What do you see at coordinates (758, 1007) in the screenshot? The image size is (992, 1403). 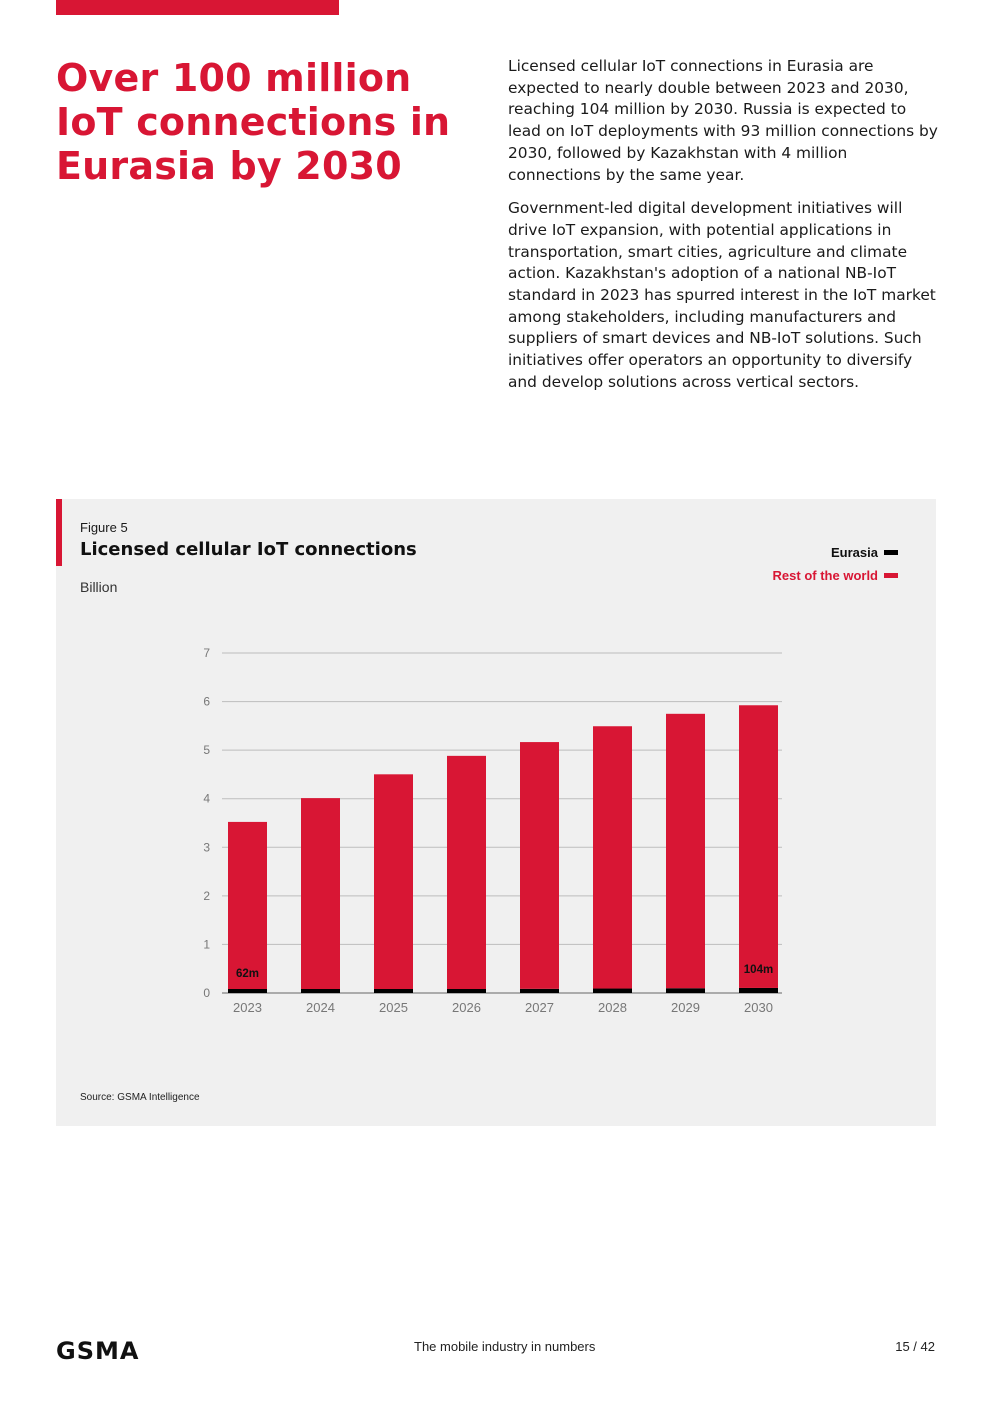 I see `x-tick-label: 2030` at bounding box center [758, 1007].